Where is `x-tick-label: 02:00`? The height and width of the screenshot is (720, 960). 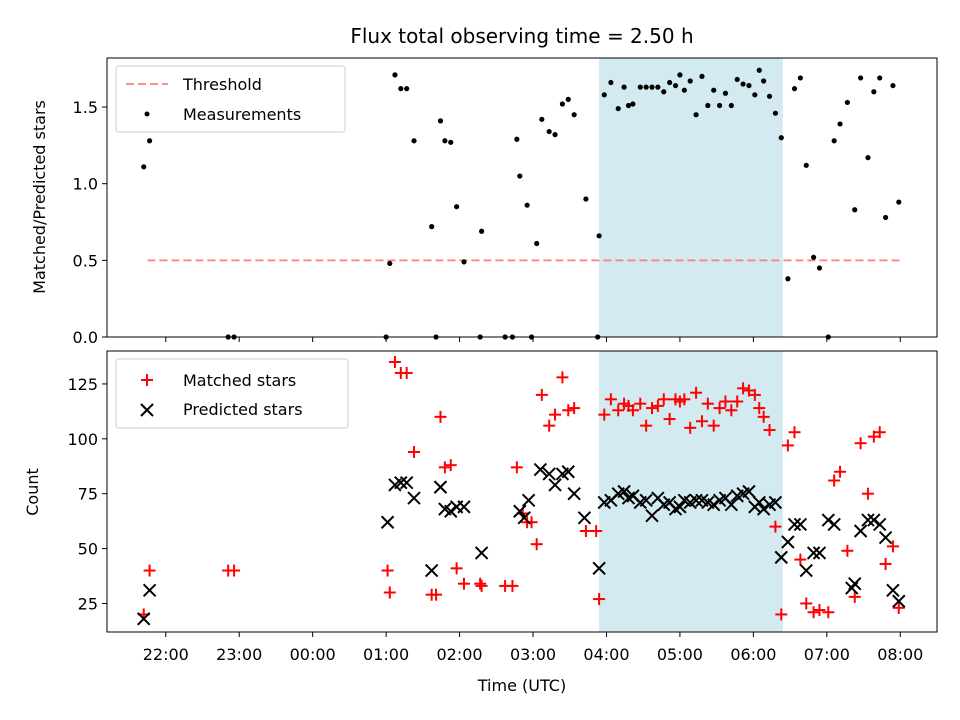 x-tick-label: 02:00 is located at coordinates (460, 654).